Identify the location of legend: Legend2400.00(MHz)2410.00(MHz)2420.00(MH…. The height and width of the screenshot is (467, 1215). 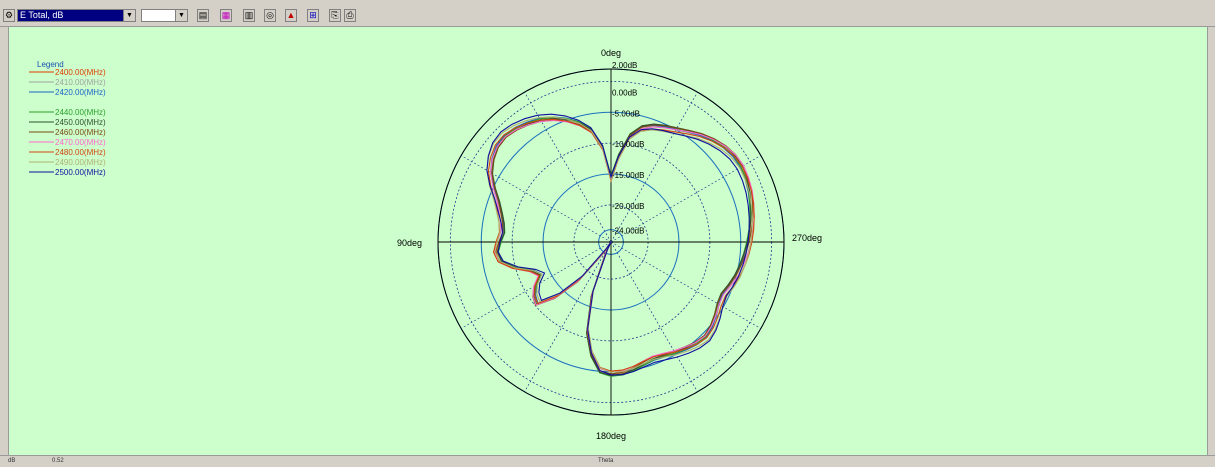
(67, 118).